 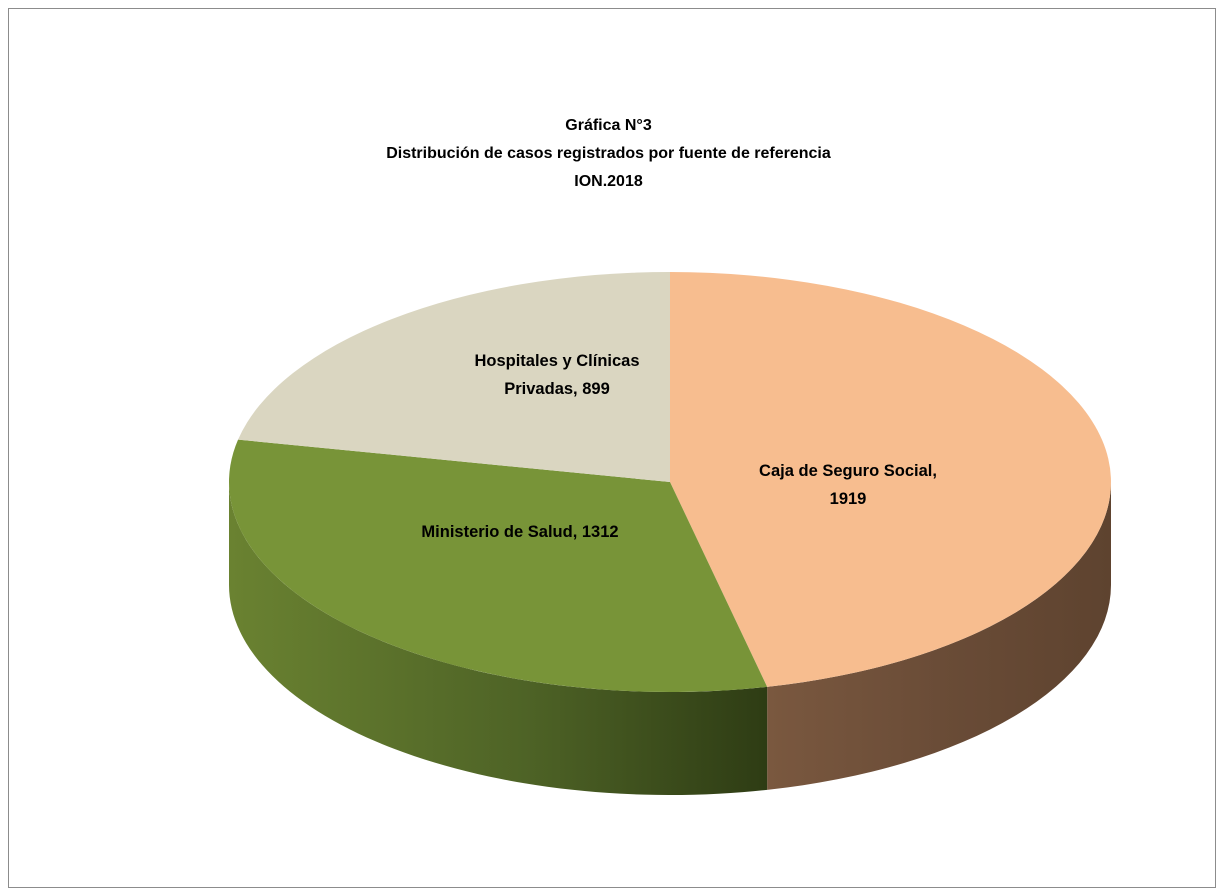 I want to click on data-label-caja-de-seguro-social: Caja de Seguro Social, 1919, so click(x=848, y=485).